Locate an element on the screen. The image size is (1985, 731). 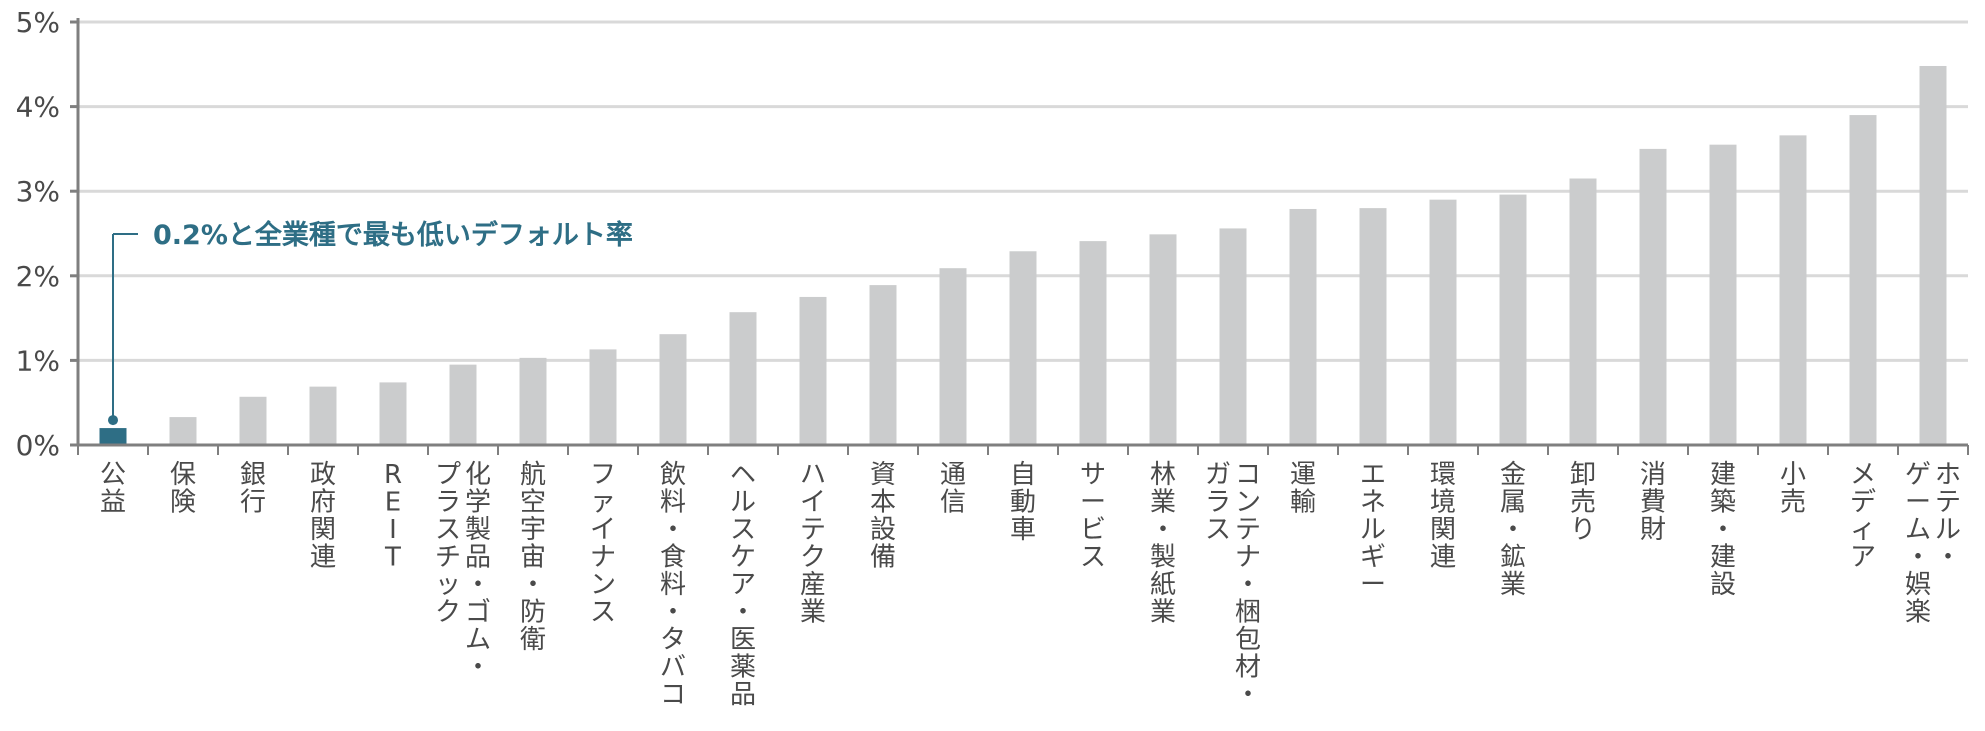
x-category-label: 小売 is located at coordinates (1793, 489).